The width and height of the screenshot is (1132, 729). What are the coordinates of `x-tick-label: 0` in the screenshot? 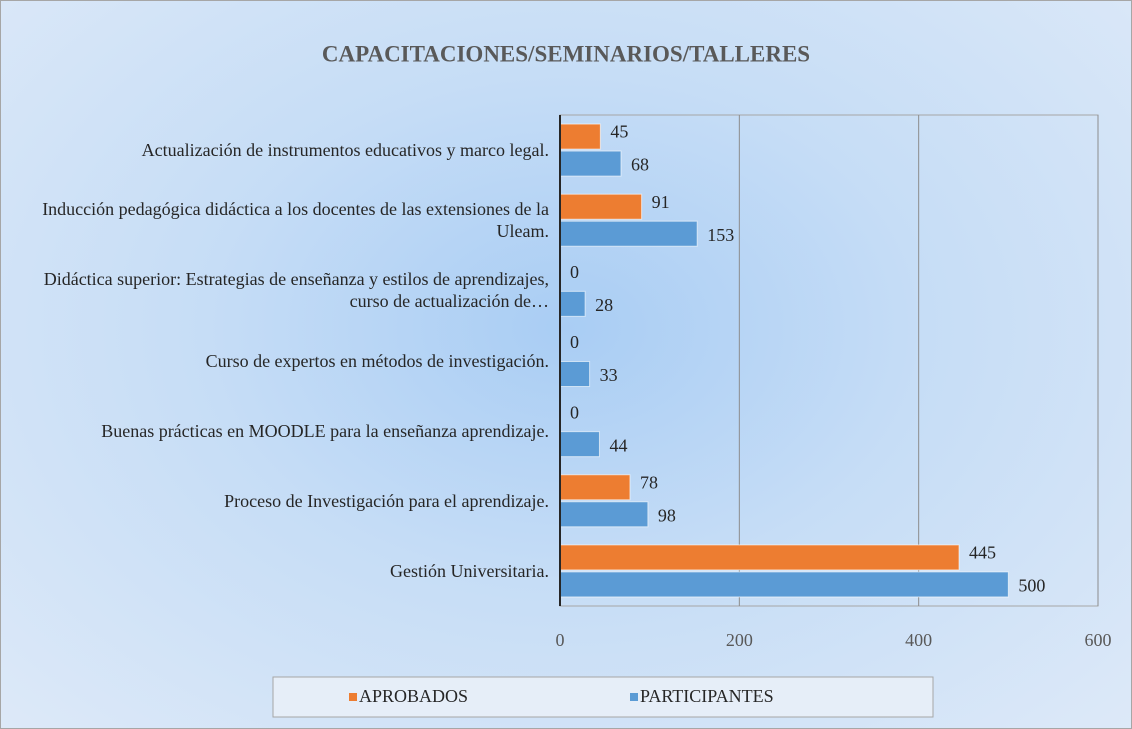 It's located at (560, 640).